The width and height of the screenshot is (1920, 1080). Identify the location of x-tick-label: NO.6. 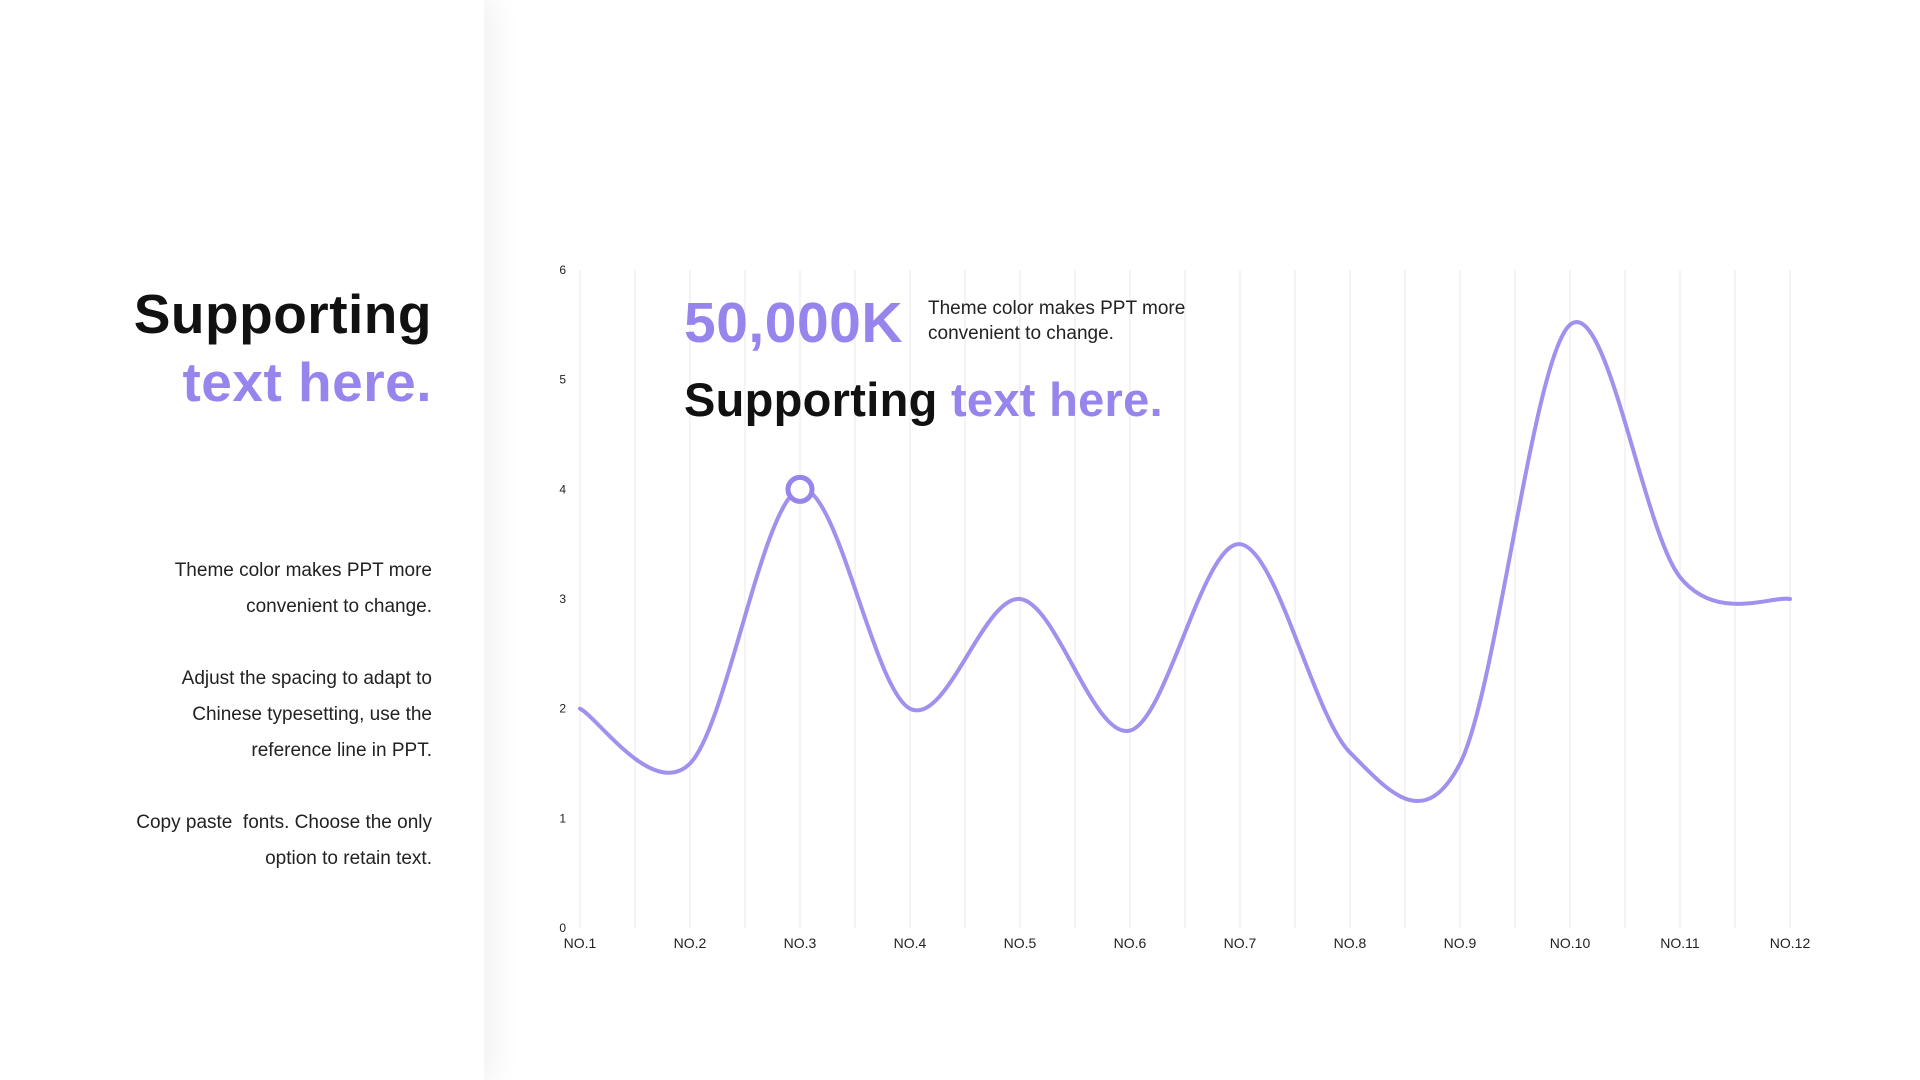
(1130, 943).